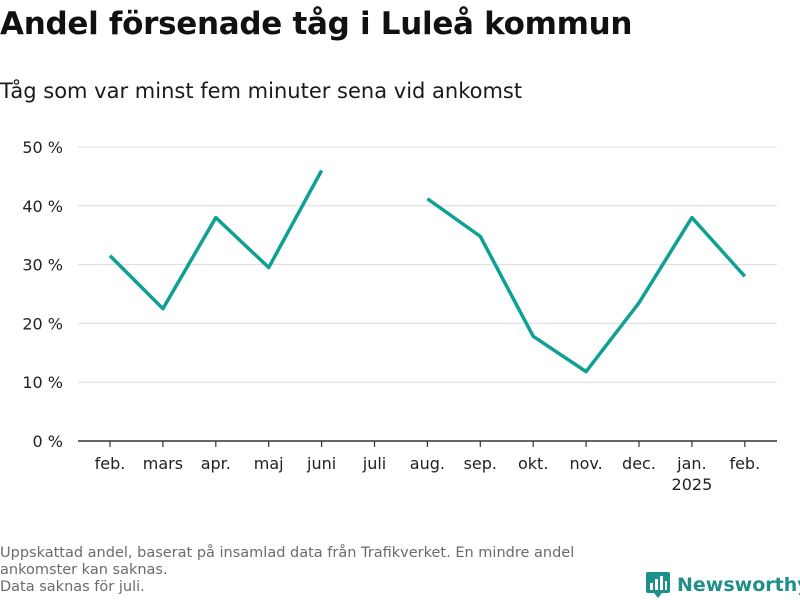  Describe the element at coordinates (691, 463) in the screenshot. I see `x-tick-label: jan.` at that location.